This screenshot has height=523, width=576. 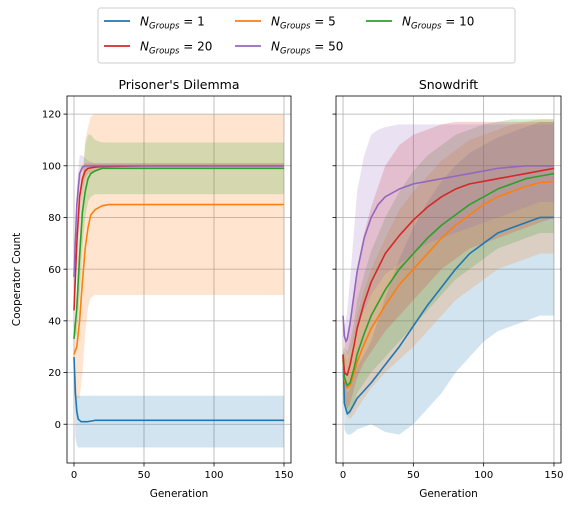 I want to click on y-tick-label: 40, so click(x=54, y=321).